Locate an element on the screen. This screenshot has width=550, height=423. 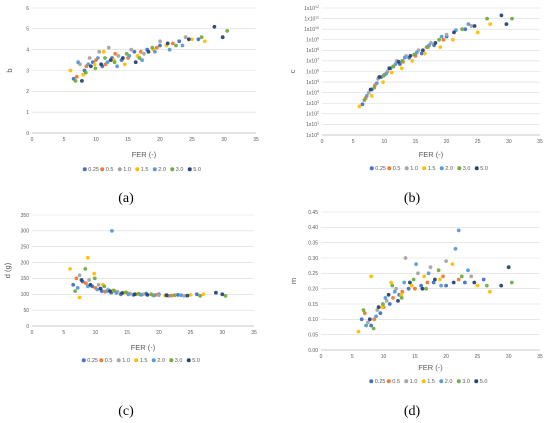
y-tick-label: 6 is located at coordinates (27, 9).